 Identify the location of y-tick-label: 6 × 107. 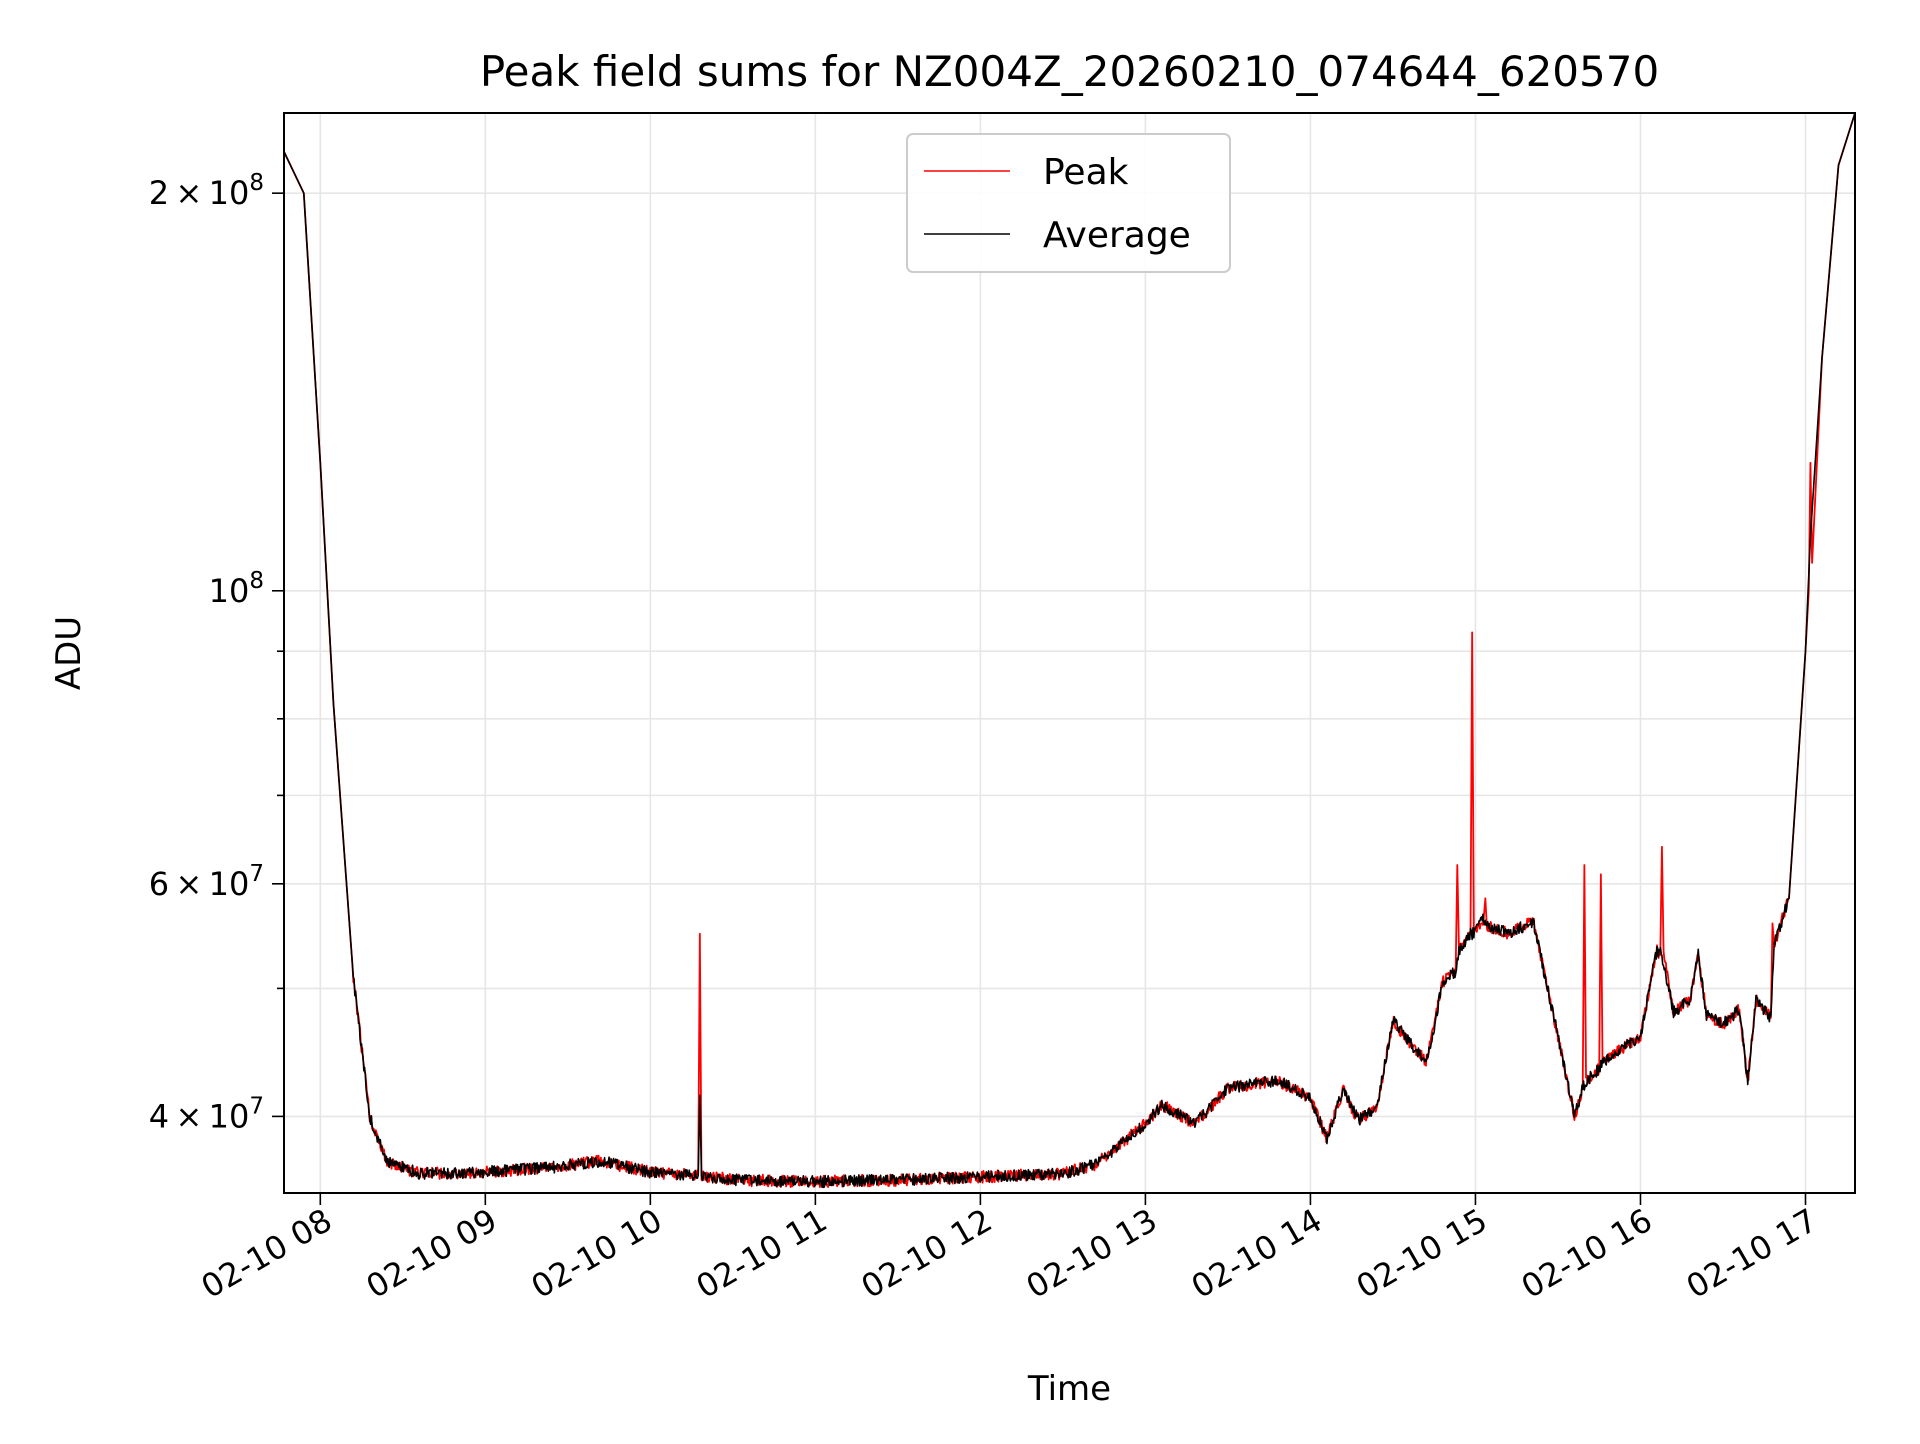
(206, 882).